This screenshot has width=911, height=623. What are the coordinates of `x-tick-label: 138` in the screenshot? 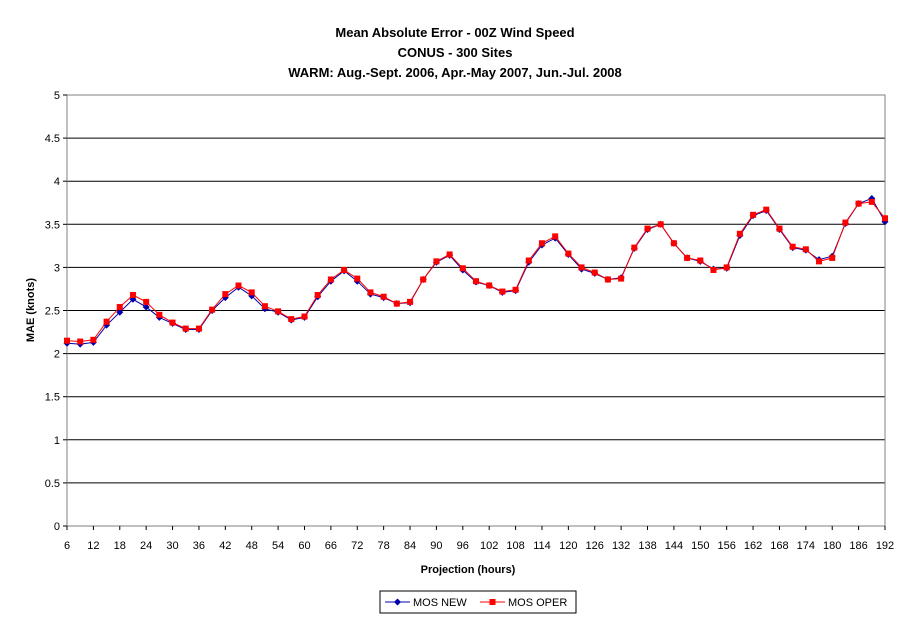 It's located at (647, 546).